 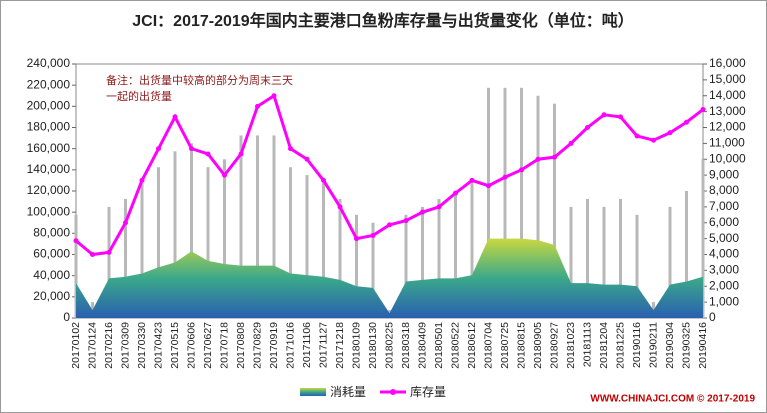 What do you see at coordinates (49, 127) in the screenshot?
I see `y-tick-label: 180,000` at bounding box center [49, 127].